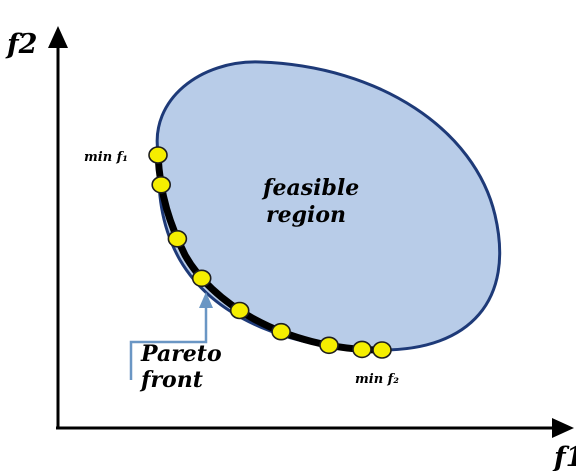 This screenshot has height=471, width=576. What do you see at coordinates (563, 428) in the screenshot?
I see `x-axis-arrowhead` at bounding box center [563, 428].